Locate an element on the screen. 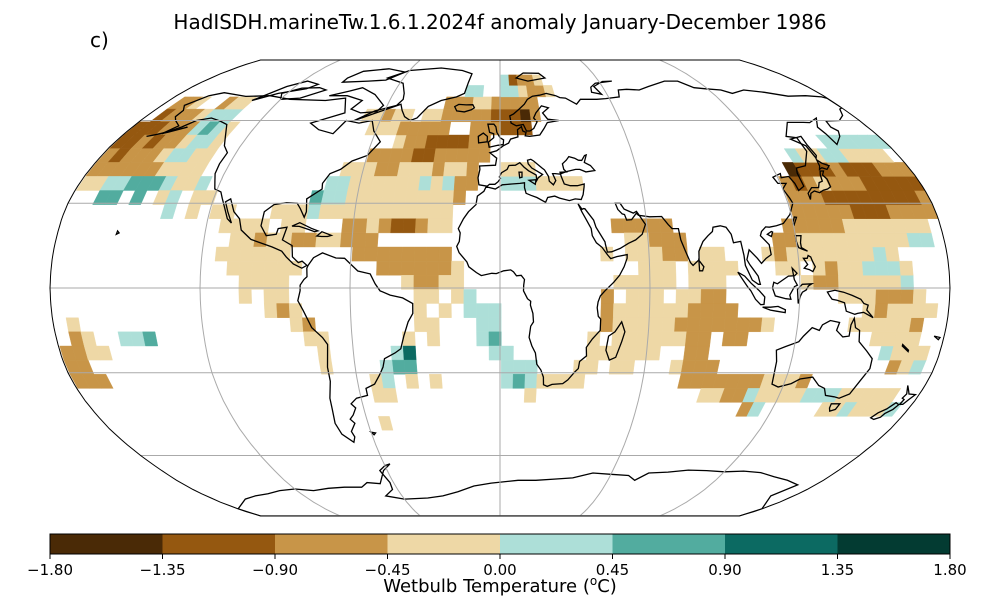 The height and width of the screenshot is (600, 1000). colorbar-tick-label: 0.90 is located at coordinates (724, 570).